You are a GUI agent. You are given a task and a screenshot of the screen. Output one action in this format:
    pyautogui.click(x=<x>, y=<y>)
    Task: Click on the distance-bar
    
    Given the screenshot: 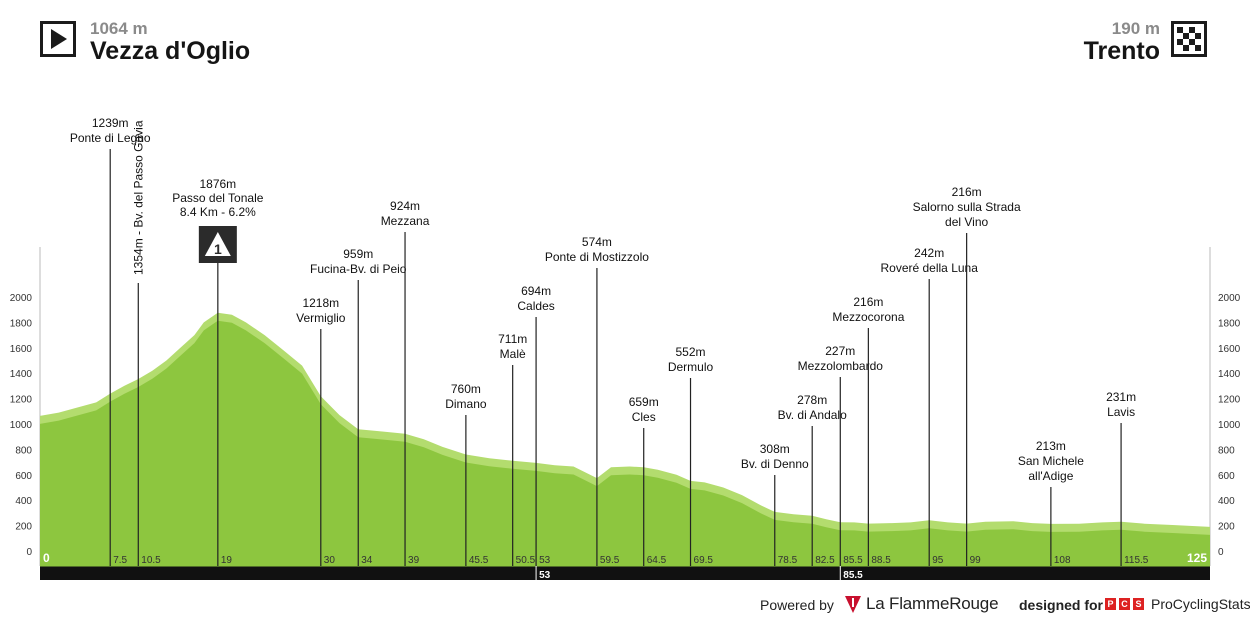 What is the action you would take?
    pyautogui.click(x=625, y=573)
    